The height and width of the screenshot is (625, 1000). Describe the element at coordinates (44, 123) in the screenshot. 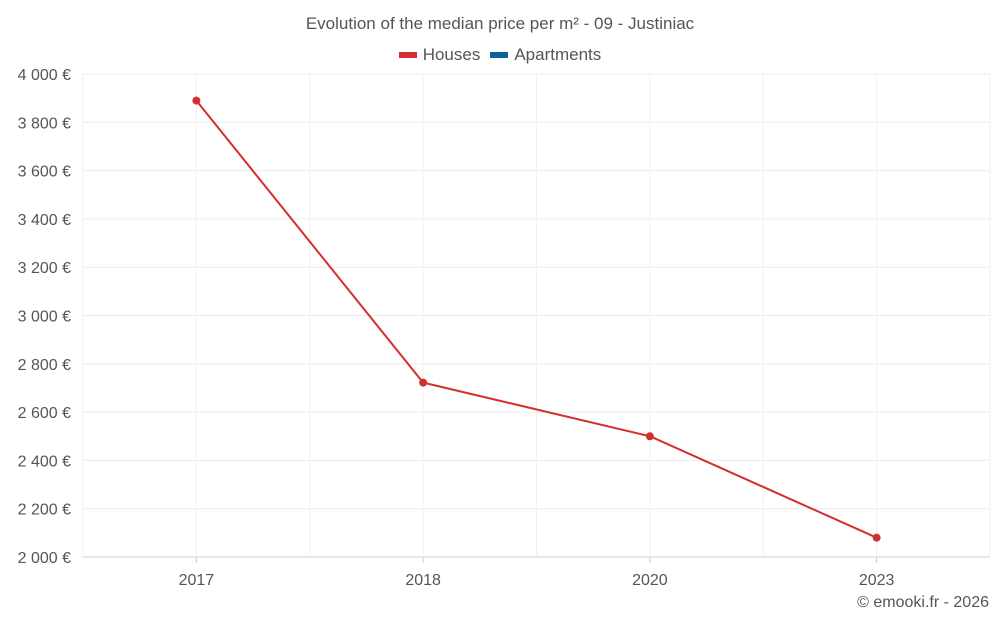

I see `y-tick-label: 3 800 €` at that location.